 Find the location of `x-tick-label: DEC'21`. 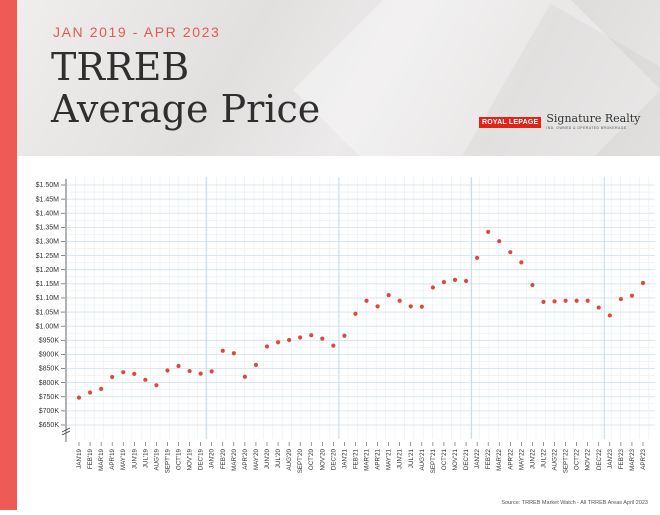

x-tick-label: DEC'21 is located at coordinates (466, 459).